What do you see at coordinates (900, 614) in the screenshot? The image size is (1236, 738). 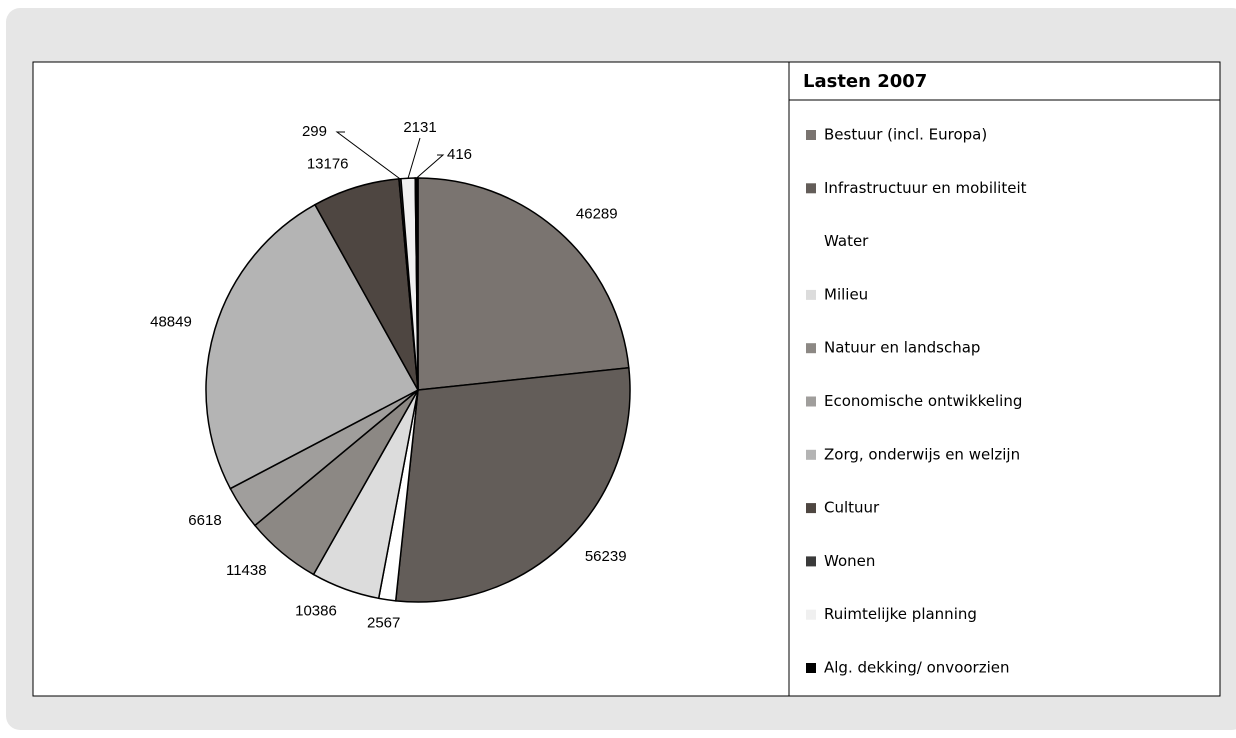 I see `legend-label: Ruimtelijke planning` at bounding box center [900, 614].